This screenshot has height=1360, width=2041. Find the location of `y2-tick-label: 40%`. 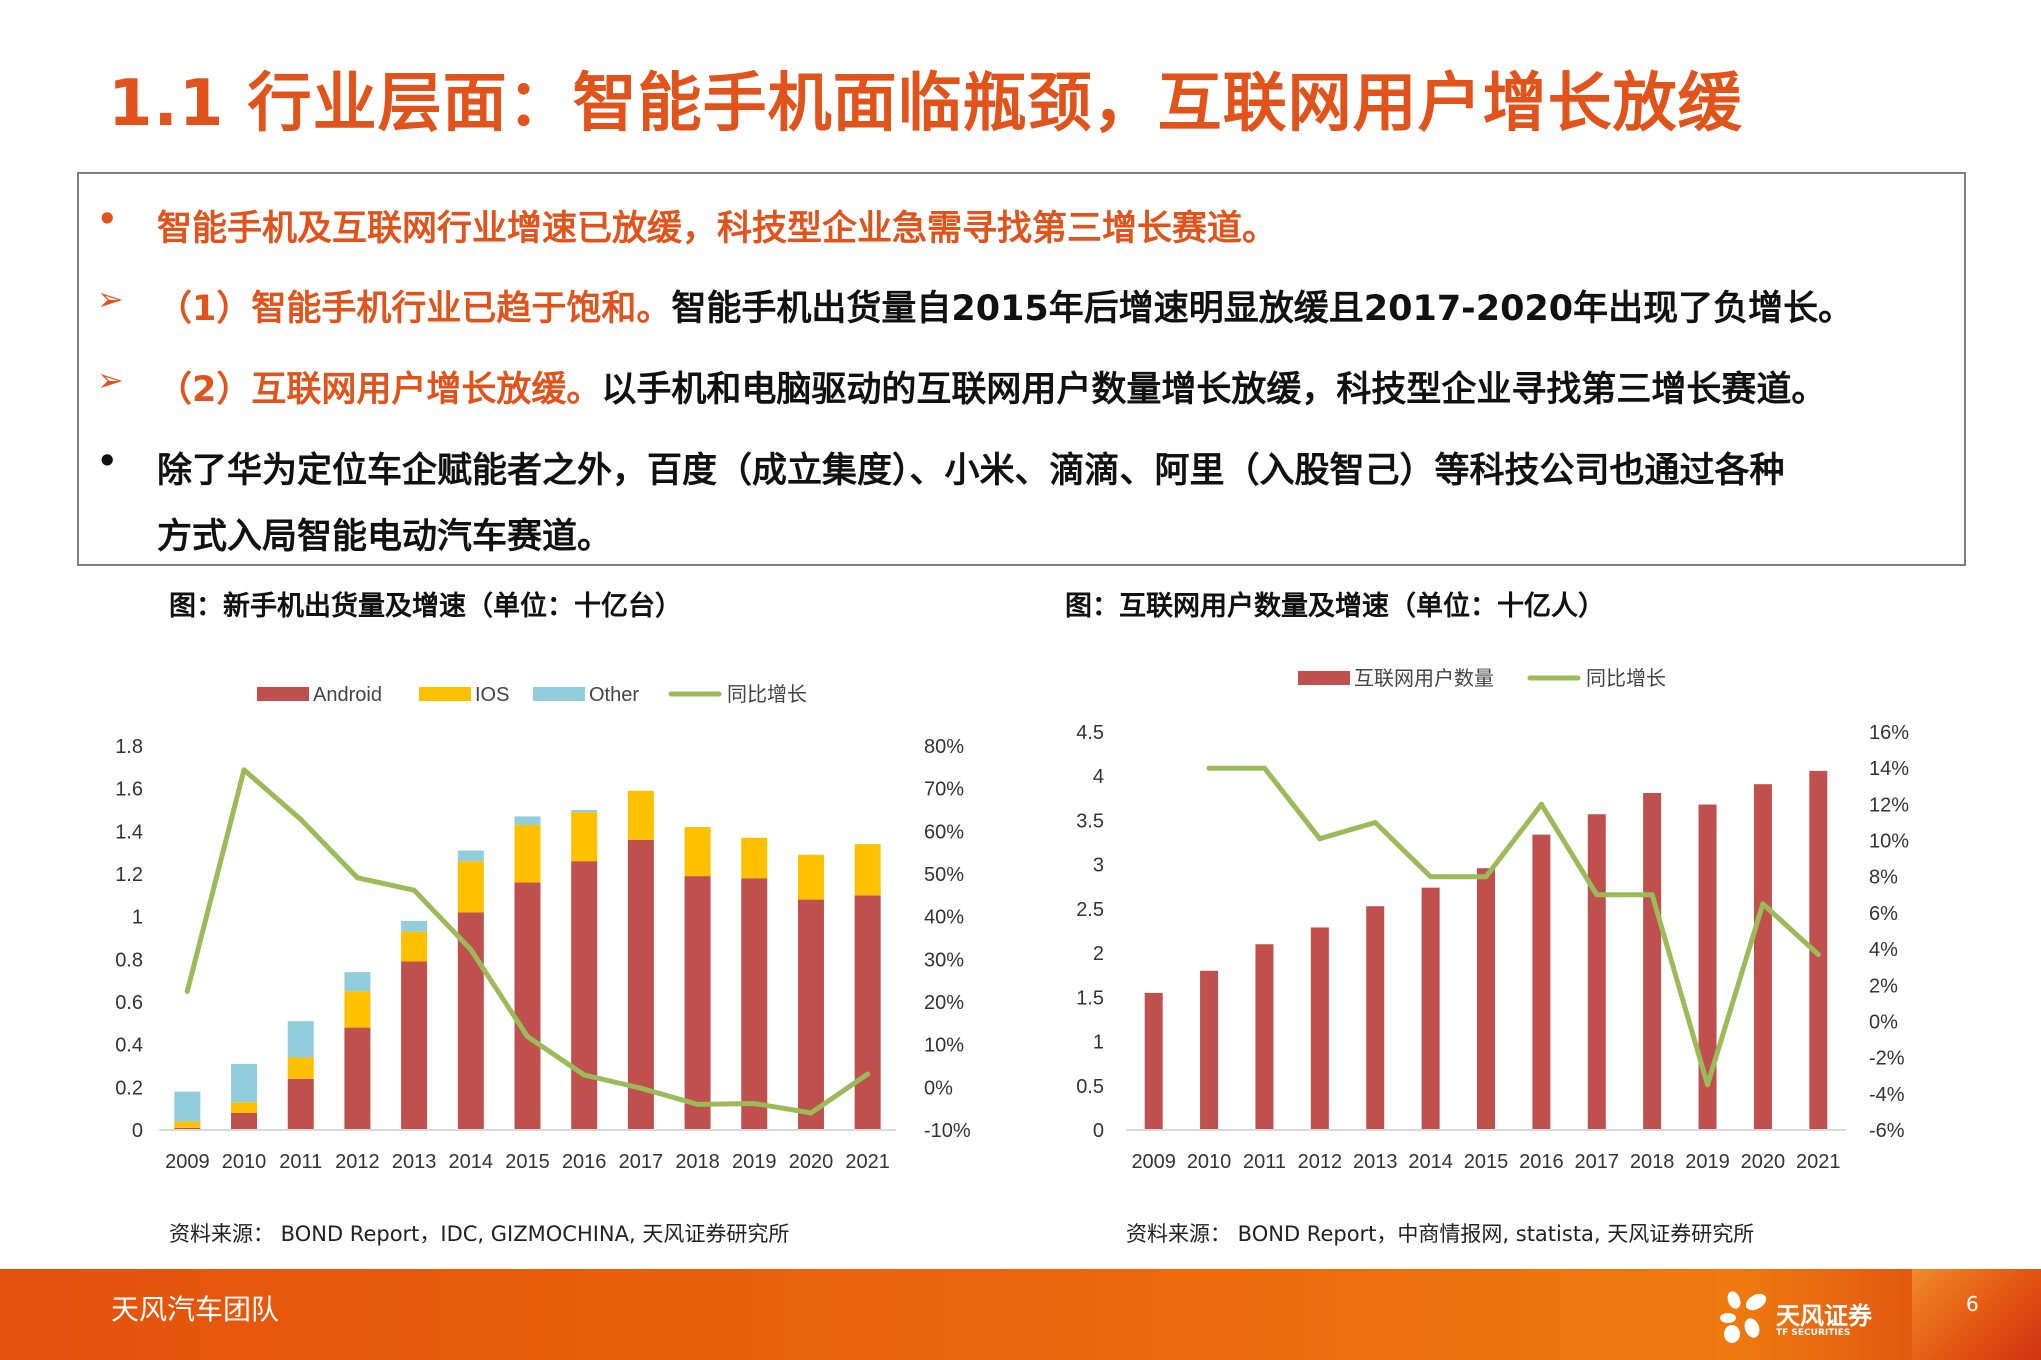

y2-tick-label: 40% is located at coordinates (944, 918).